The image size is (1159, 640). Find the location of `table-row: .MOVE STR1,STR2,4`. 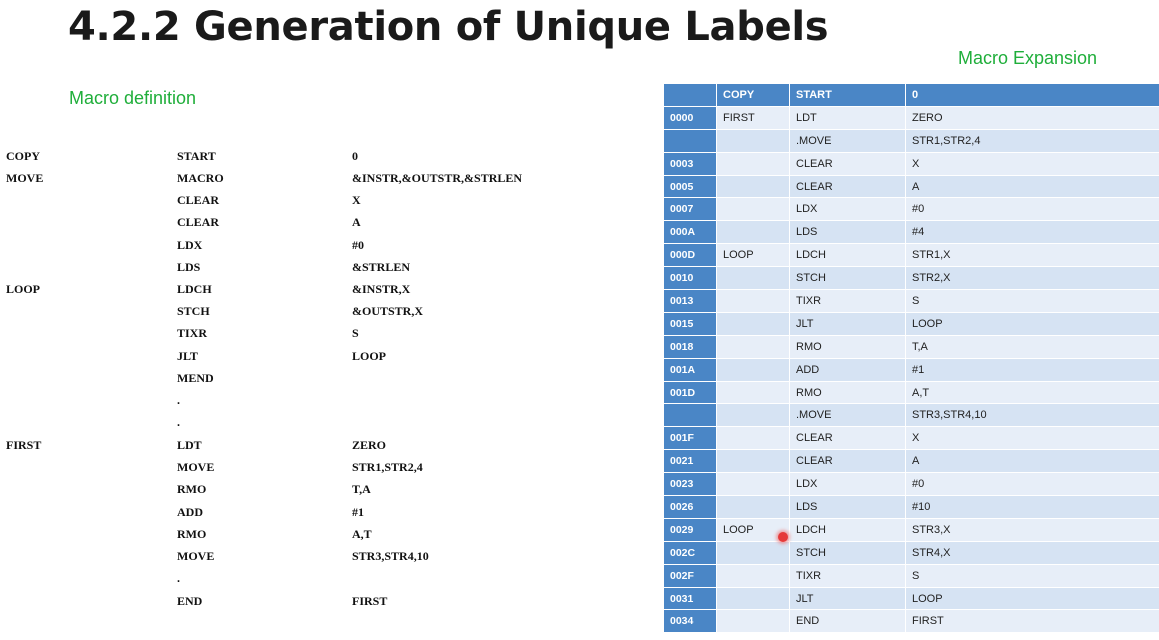

table-row: .MOVE STR1,STR2,4 is located at coordinates (911, 140).